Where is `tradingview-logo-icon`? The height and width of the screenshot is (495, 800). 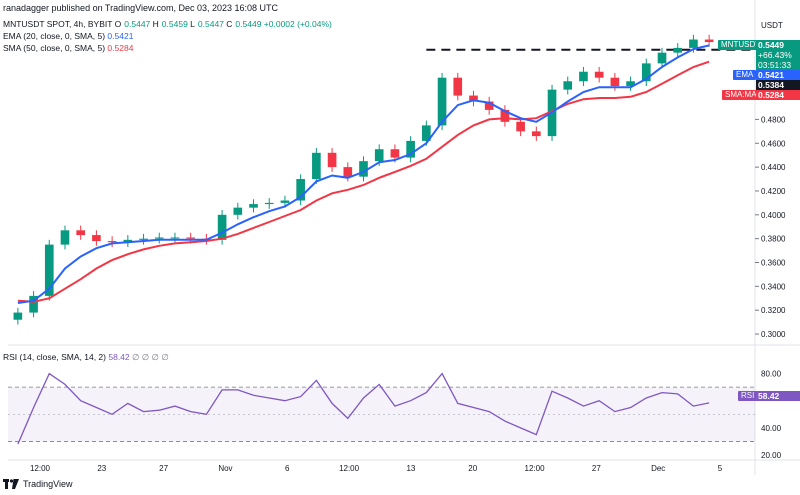
tradingview-logo-icon is located at coordinates (11, 484).